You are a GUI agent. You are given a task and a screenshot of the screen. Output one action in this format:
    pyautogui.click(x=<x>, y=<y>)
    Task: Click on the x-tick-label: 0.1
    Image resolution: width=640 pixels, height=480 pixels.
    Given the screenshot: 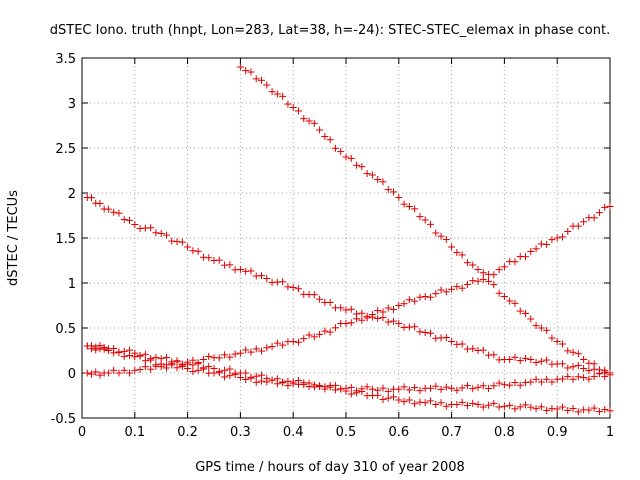 What is the action you would take?
    pyautogui.click(x=134, y=432)
    